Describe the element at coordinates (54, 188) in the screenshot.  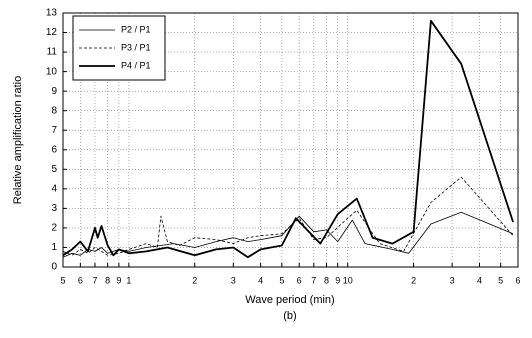
I see `y-tick-label: 4` at that location.